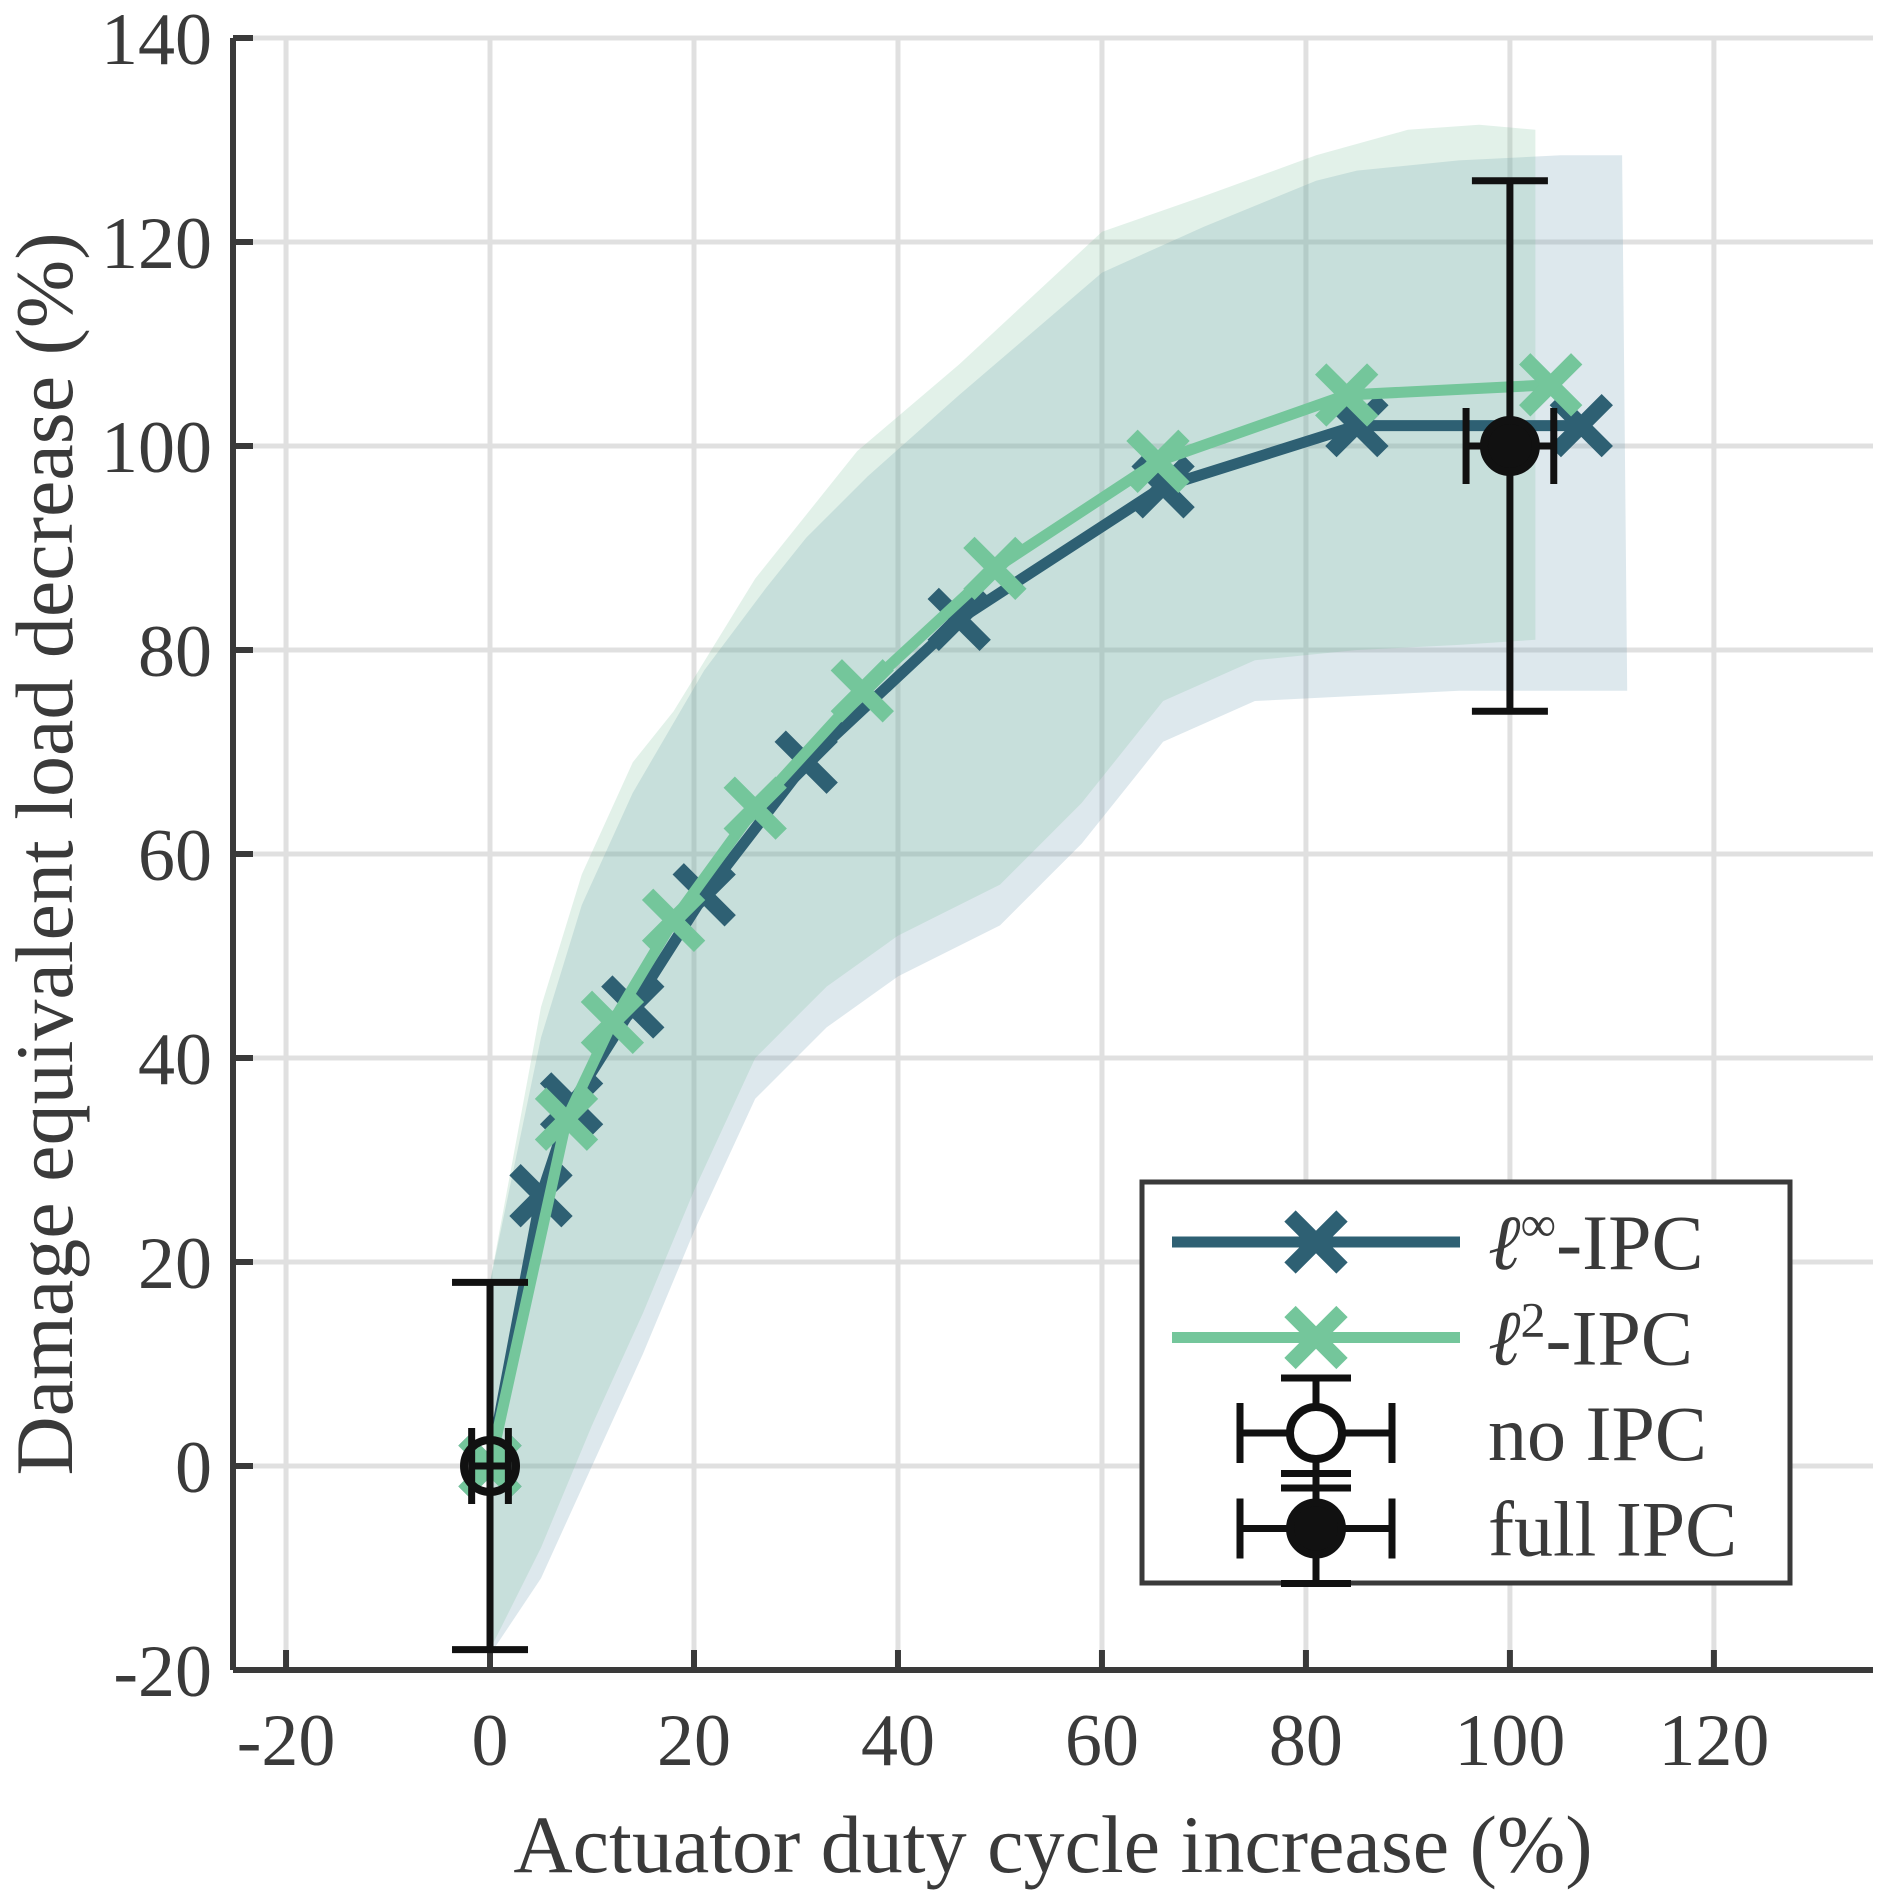 Image resolution: width=1892 pixels, height=1898 pixels. Describe the element at coordinates (1596, 1241) in the screenshot. I see `legend-label: ℓ∞-IPC` at that location.